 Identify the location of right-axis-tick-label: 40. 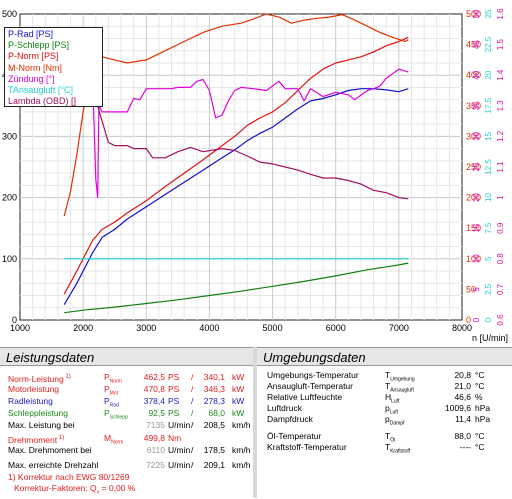
(476, 74).